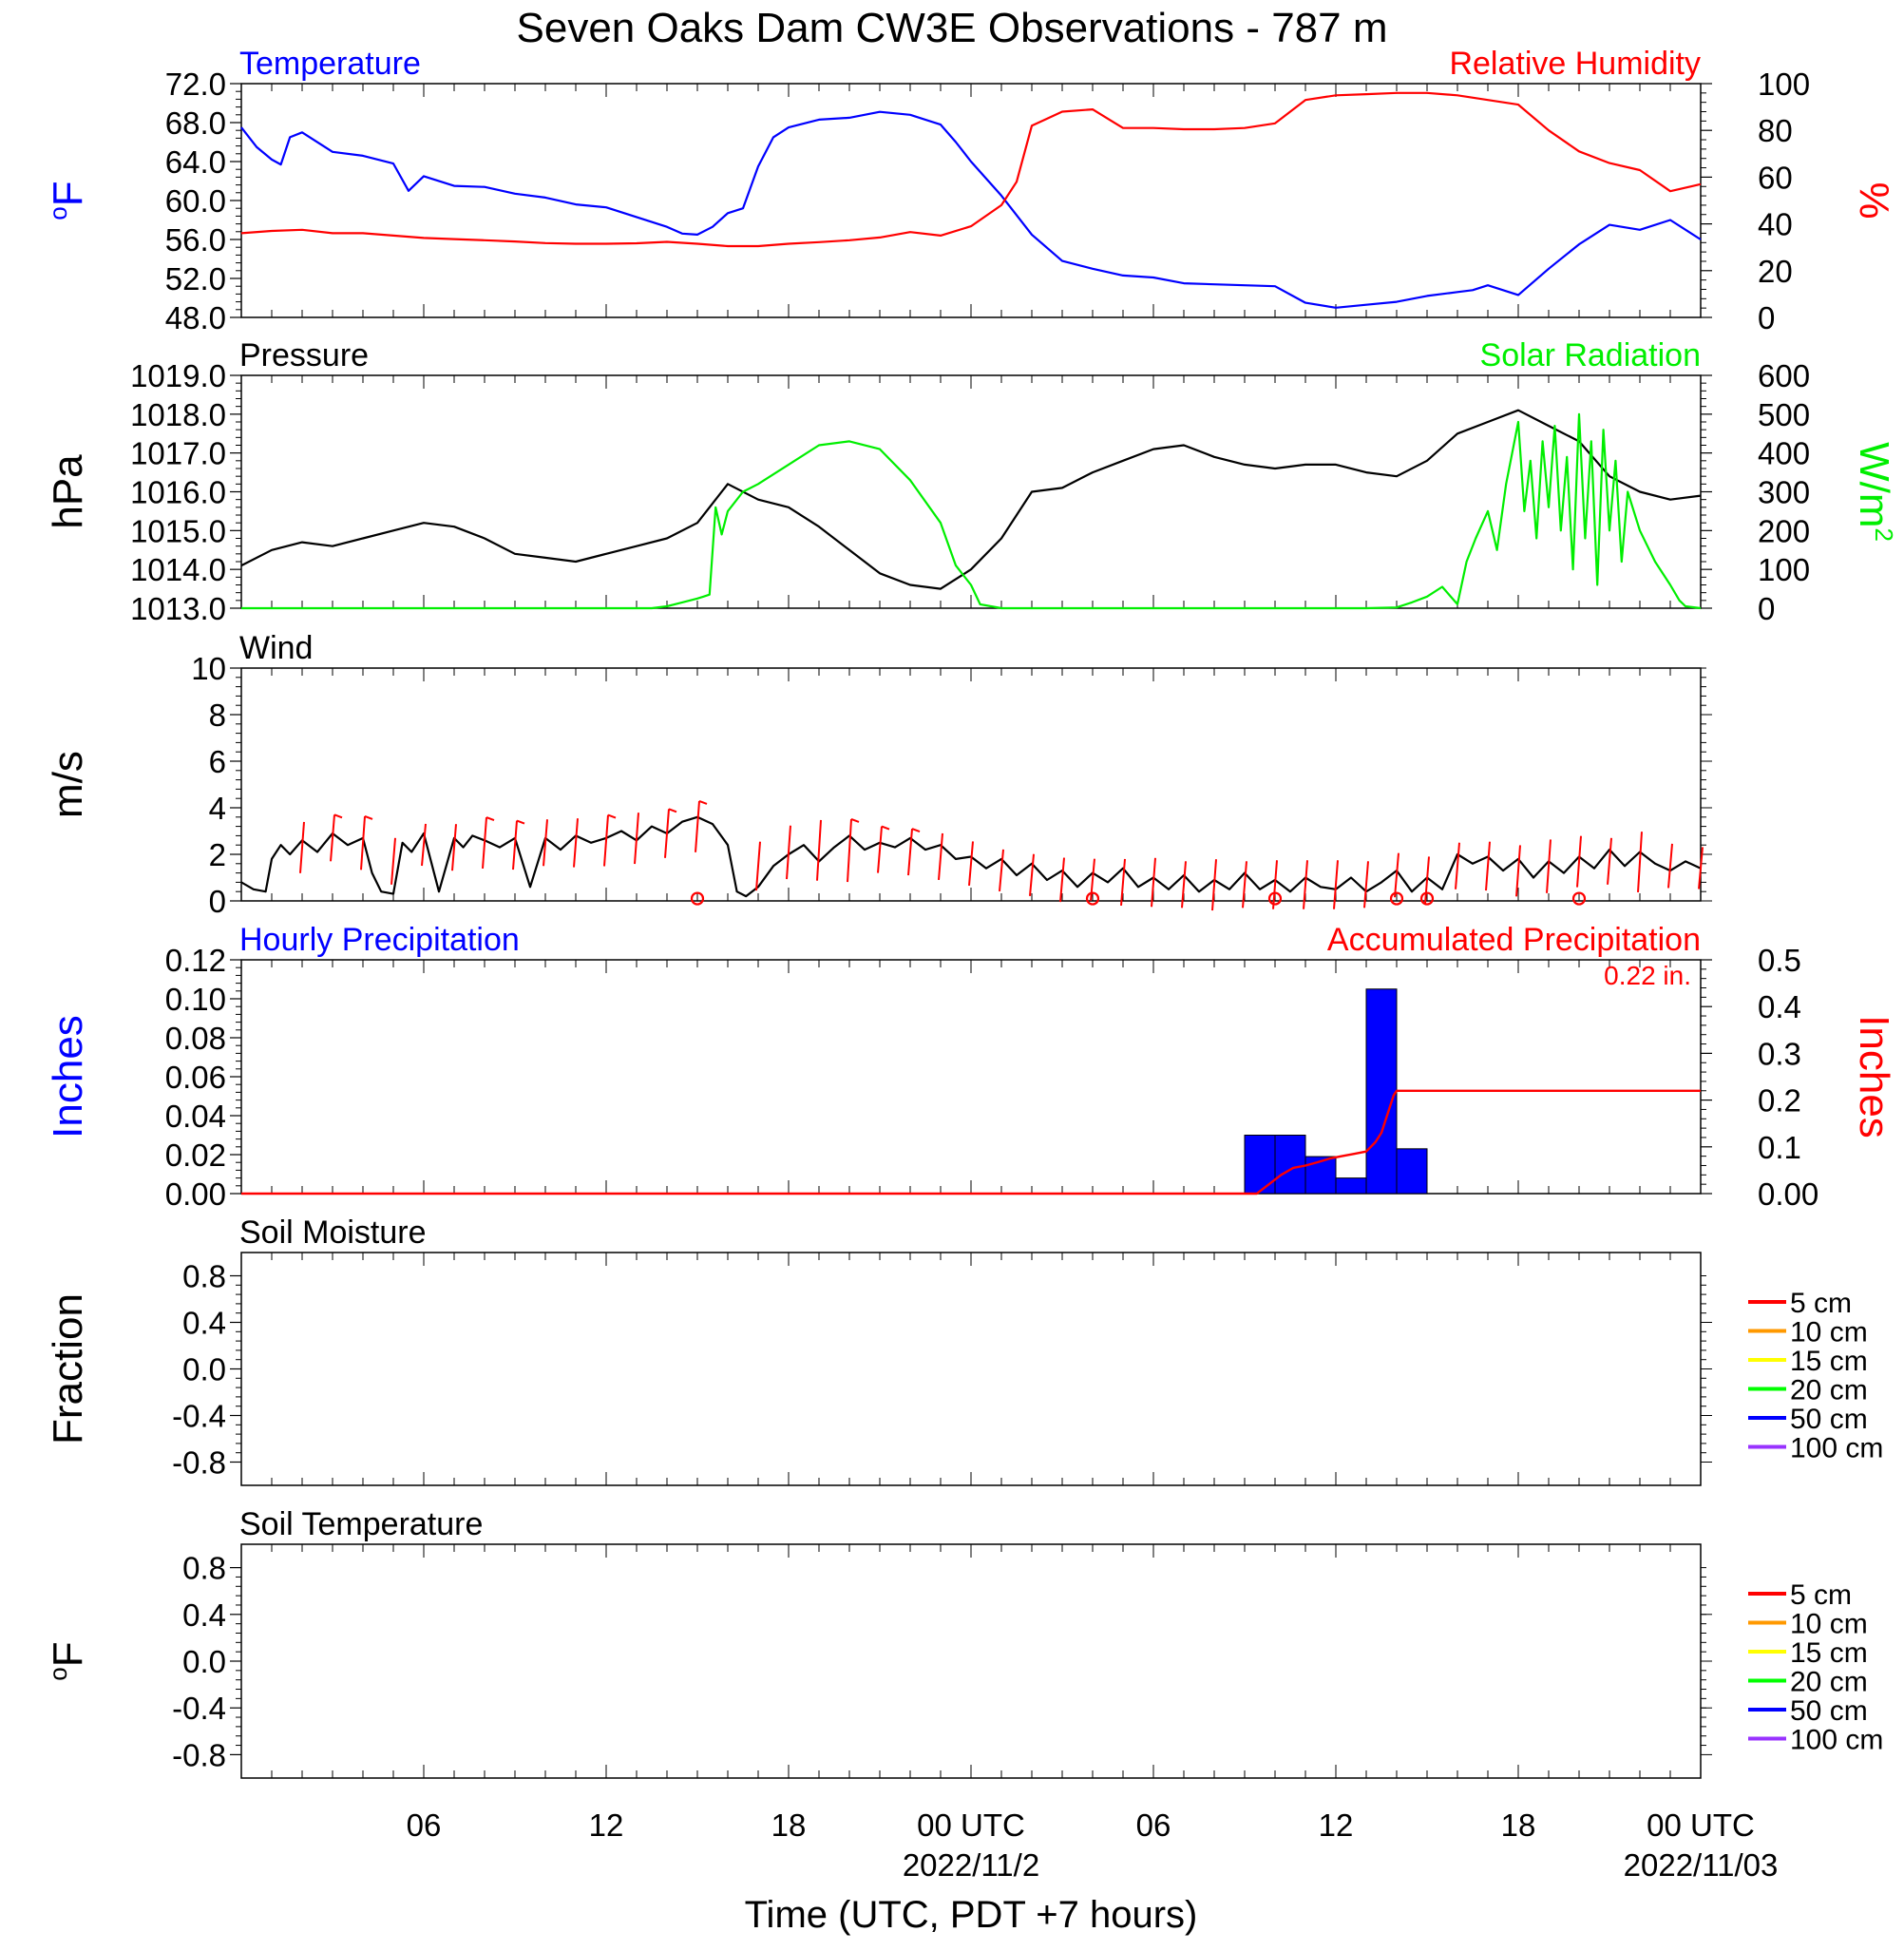 The height and width of the screenshot is (1951, 1904). I want to click on y-tick-label-right: 0.1, so click(1779, 1147).